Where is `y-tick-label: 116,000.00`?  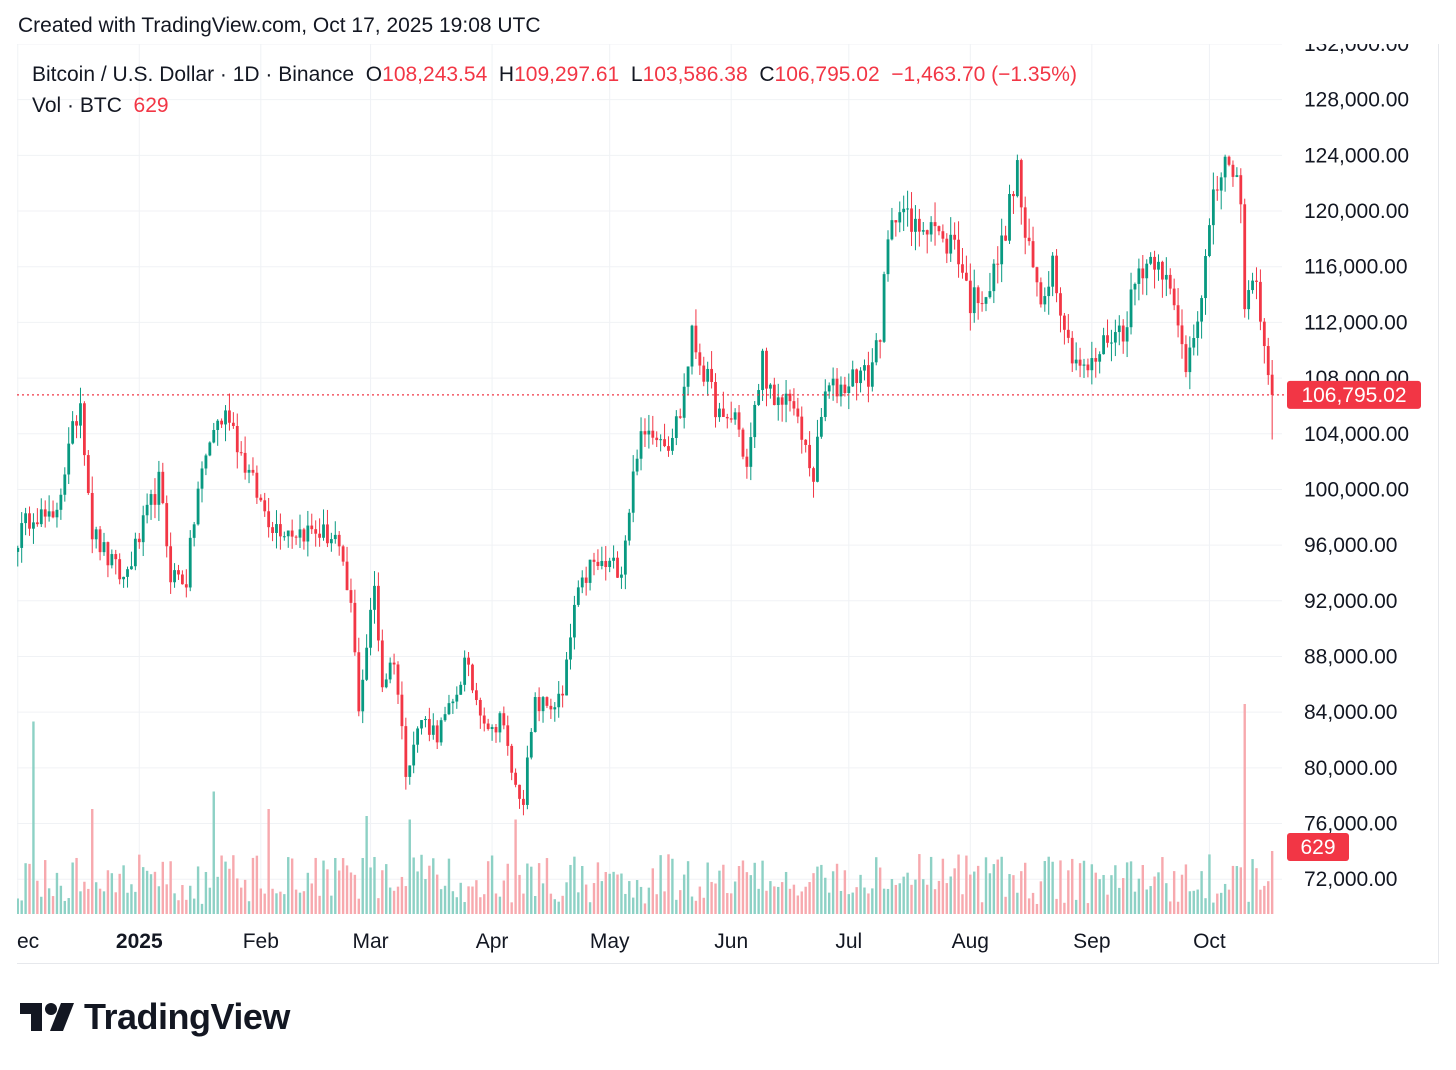 y-tick-label: 116,000.00 is located at coordinates (1356, 267).